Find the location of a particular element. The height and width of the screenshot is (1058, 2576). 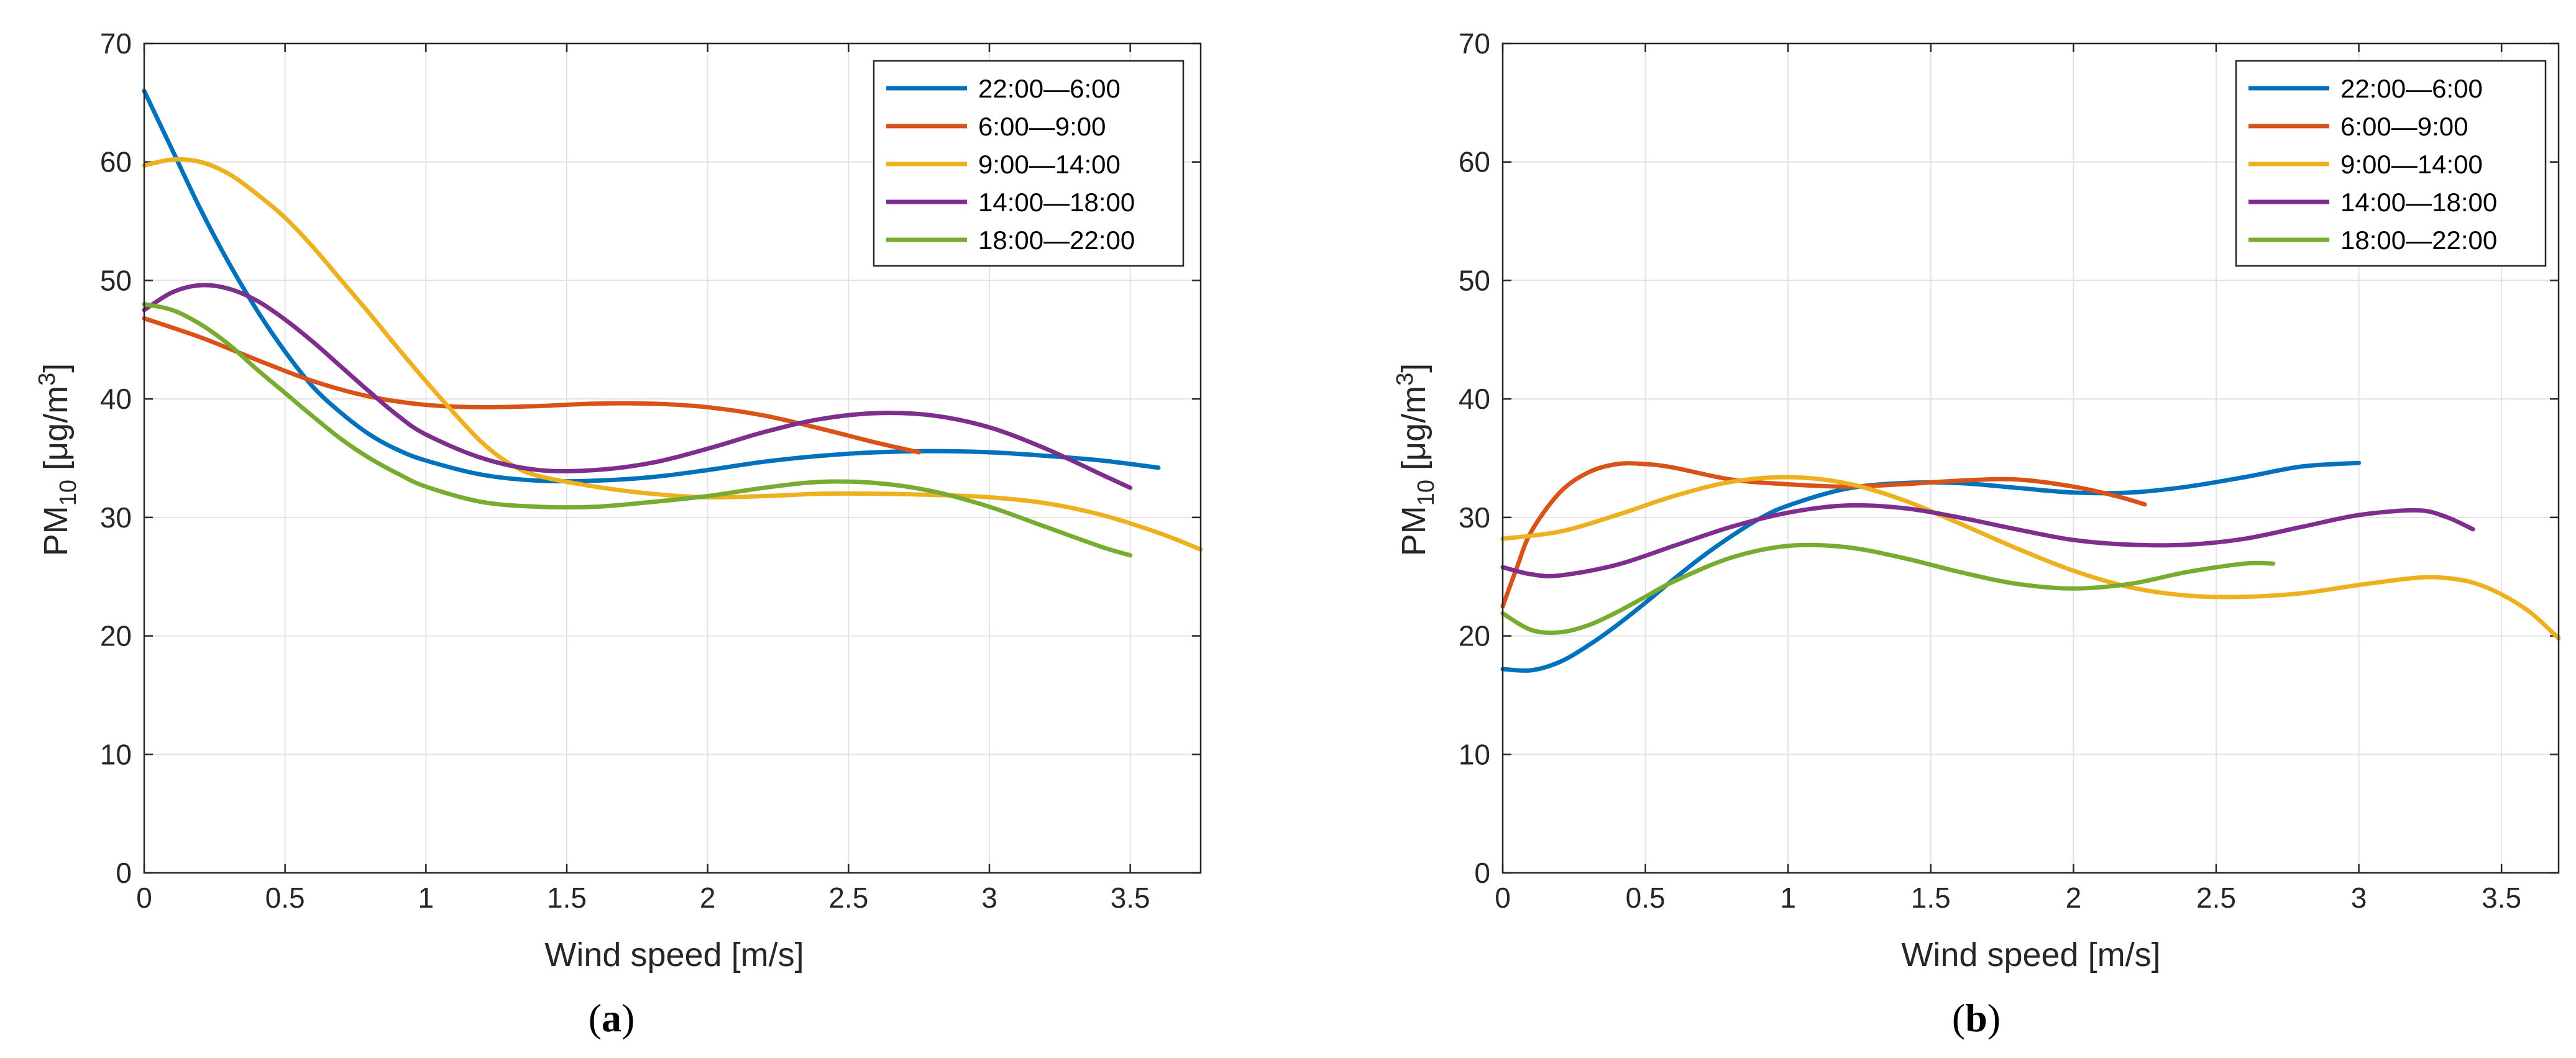

panel-label: (a) is located at coordinates (612, 1018).